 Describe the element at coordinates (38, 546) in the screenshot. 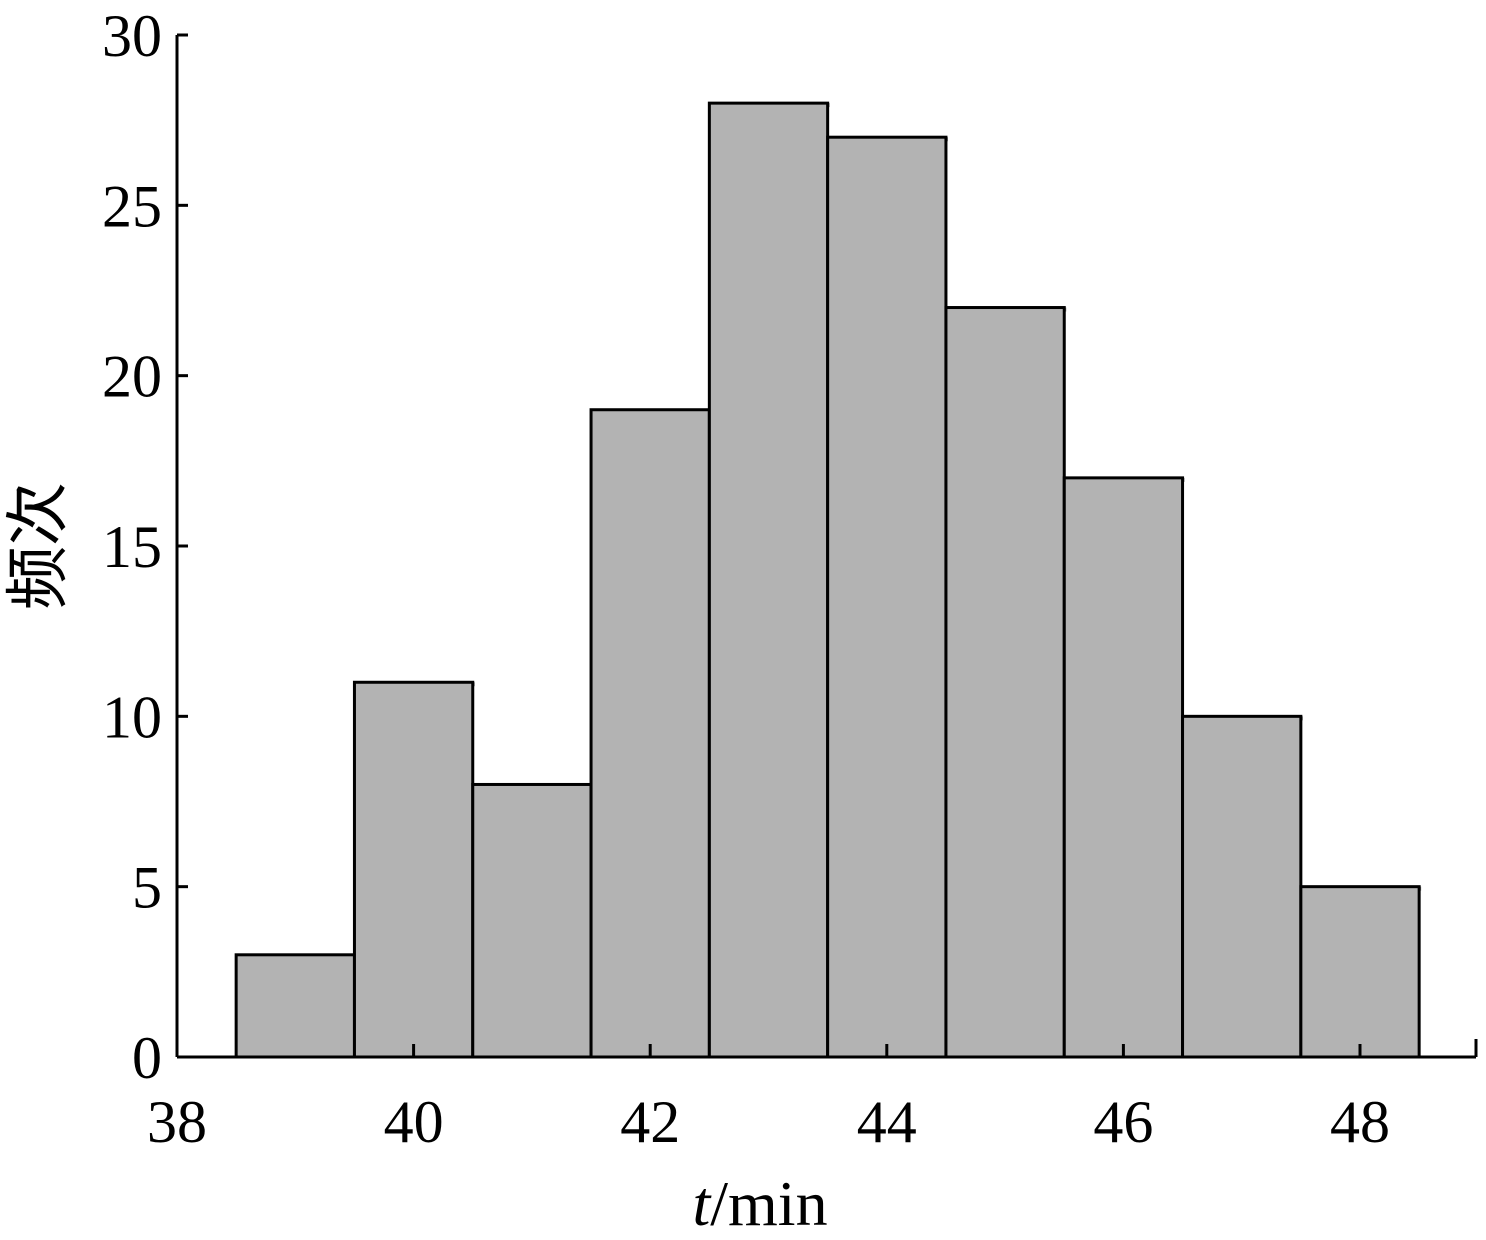

I see `y-axis-label: 频次` at that location.